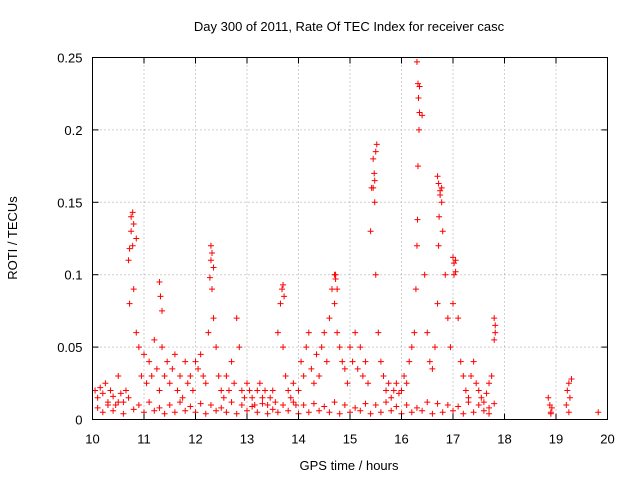 This screenshot has height=480, width=640. I want to click on x-tick-label: 14, so click(298, 439).